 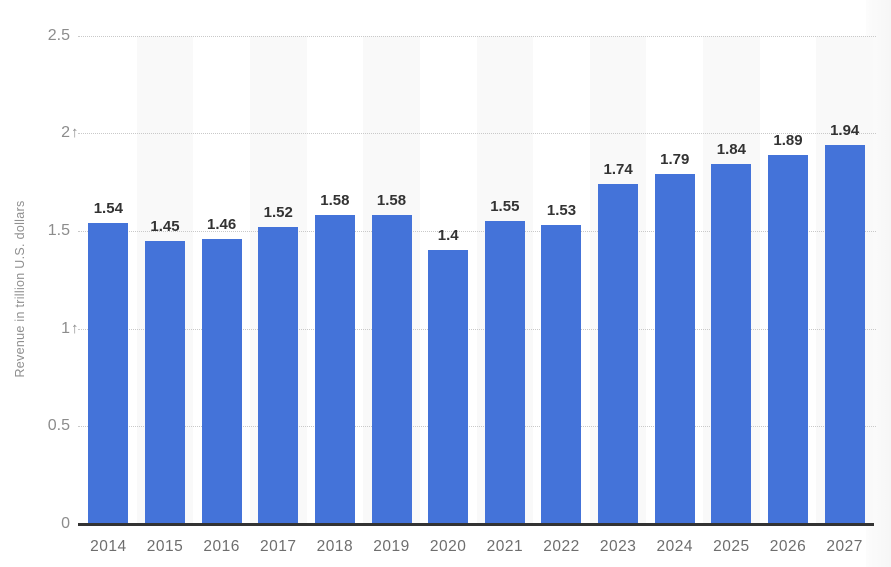 What do you see at coordinates (278, 375) in the screenshot?
I see `bar-2017` at bounding box center [278, 375].